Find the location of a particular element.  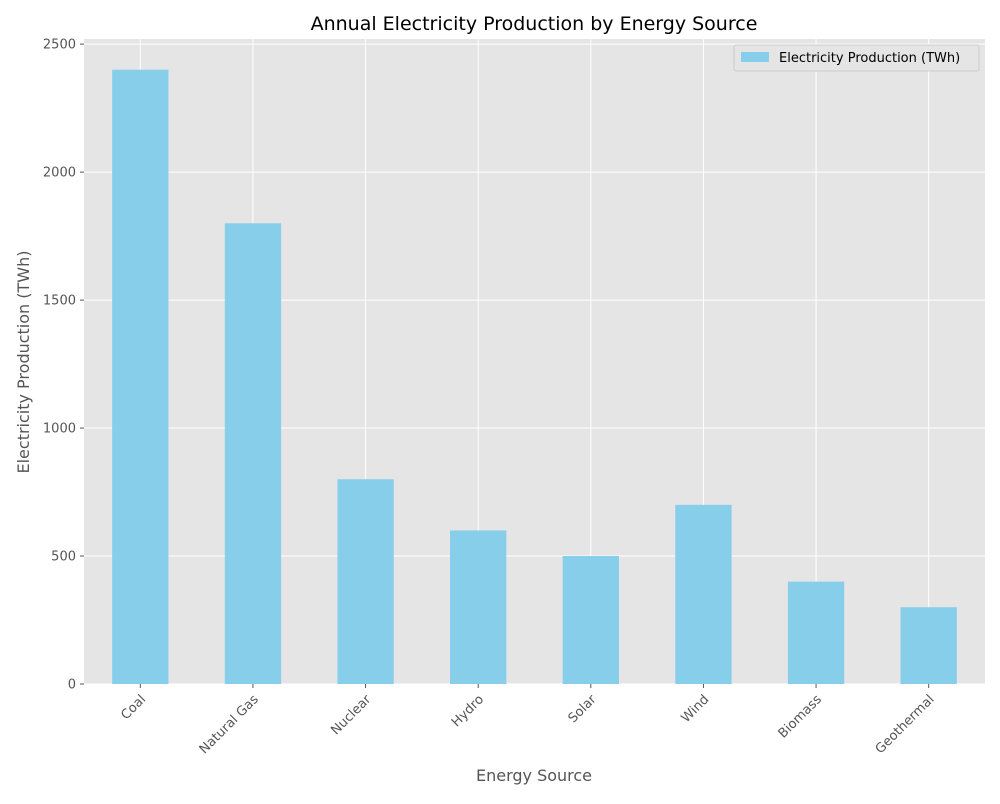

x-tick-label: Biomass is located at coordinates (800, 716).